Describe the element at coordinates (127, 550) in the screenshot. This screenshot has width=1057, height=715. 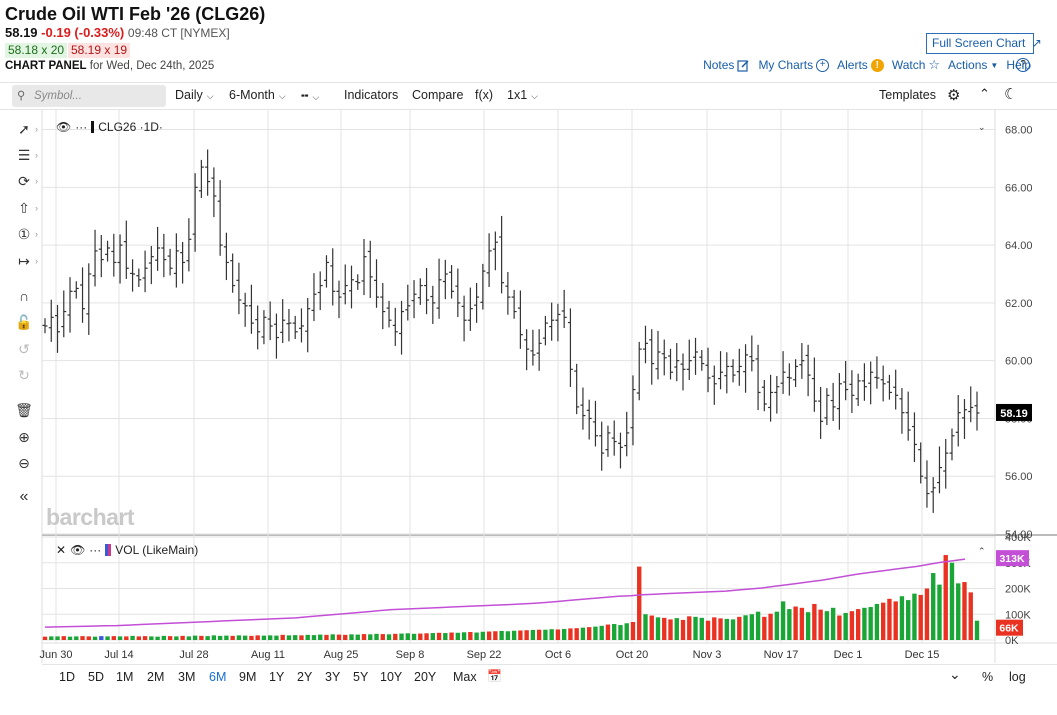
I see `volume-legend: ✕ 👁 ··· VOL (LikeMain)` at that location.